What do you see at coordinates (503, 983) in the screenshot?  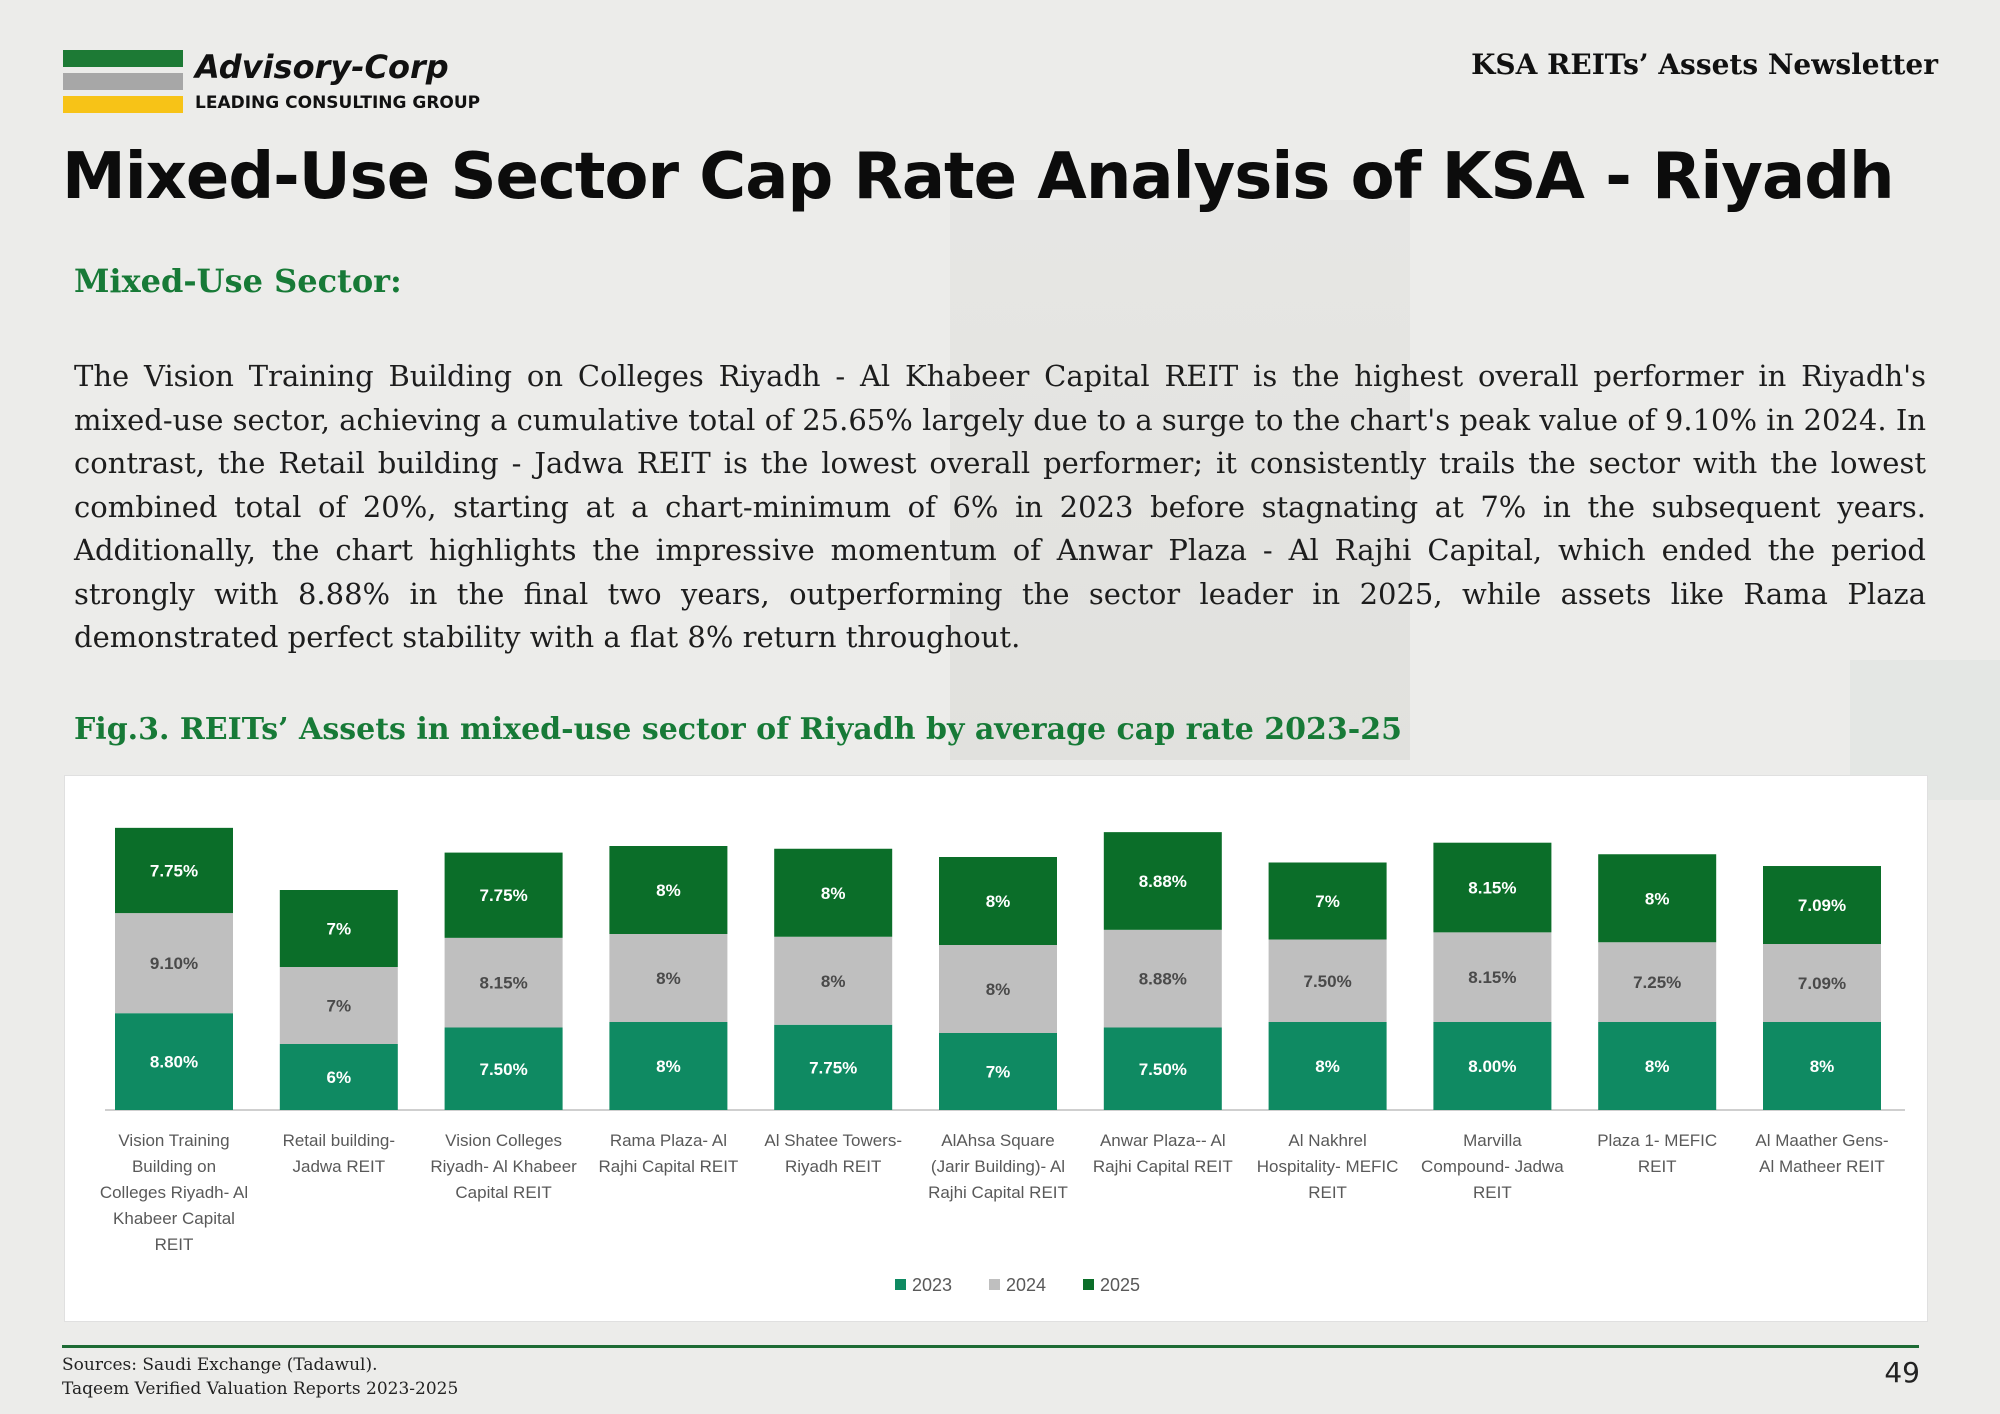 I see `data-label-2024-2: 8.15%` at bounding box center [503, 983].